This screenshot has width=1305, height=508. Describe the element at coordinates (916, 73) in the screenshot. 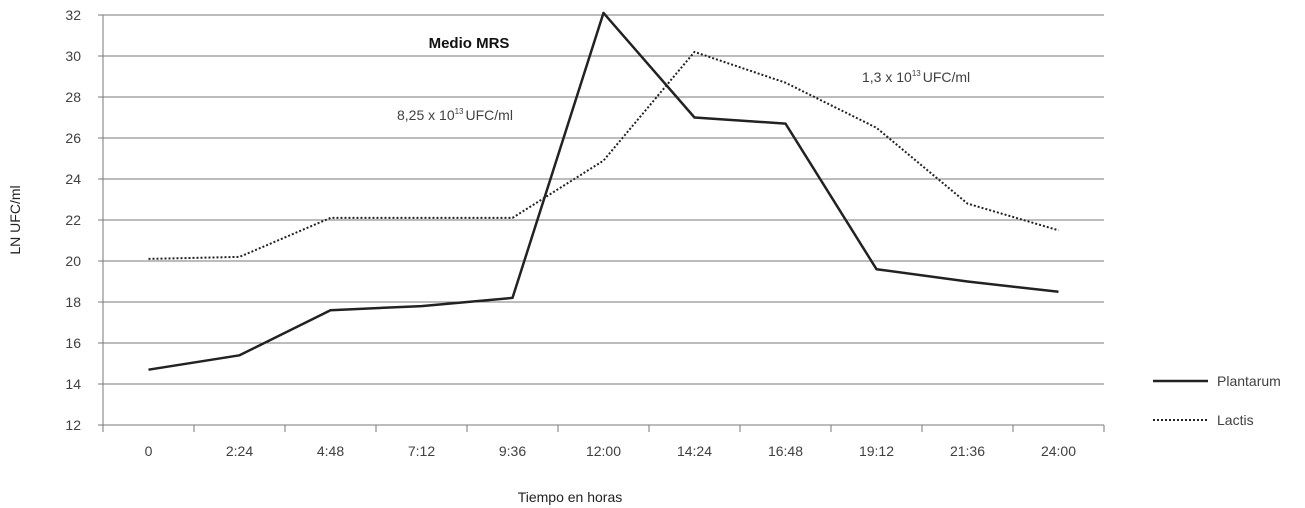

I see `annotation-lactis-exponent: 13` at that location.